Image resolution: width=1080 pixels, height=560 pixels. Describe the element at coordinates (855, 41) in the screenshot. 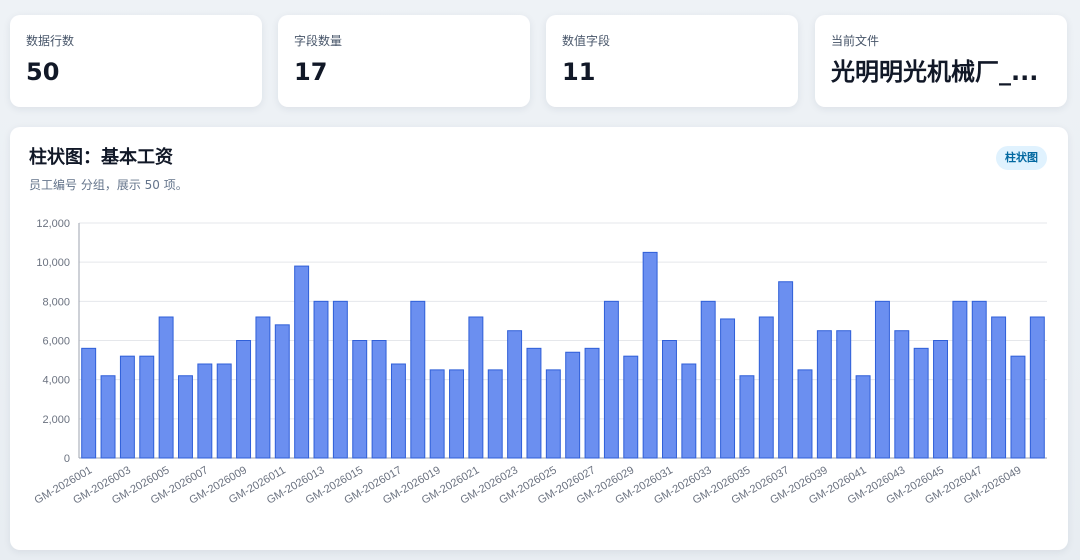

I see `stat-label: 当前文件` at that location.